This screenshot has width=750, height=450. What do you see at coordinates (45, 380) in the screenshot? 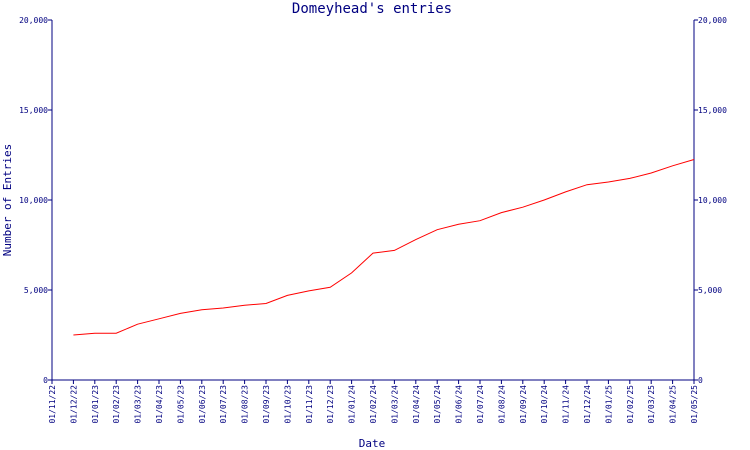
I see `y-tick-label: 0` at bounding box center [45, 380].